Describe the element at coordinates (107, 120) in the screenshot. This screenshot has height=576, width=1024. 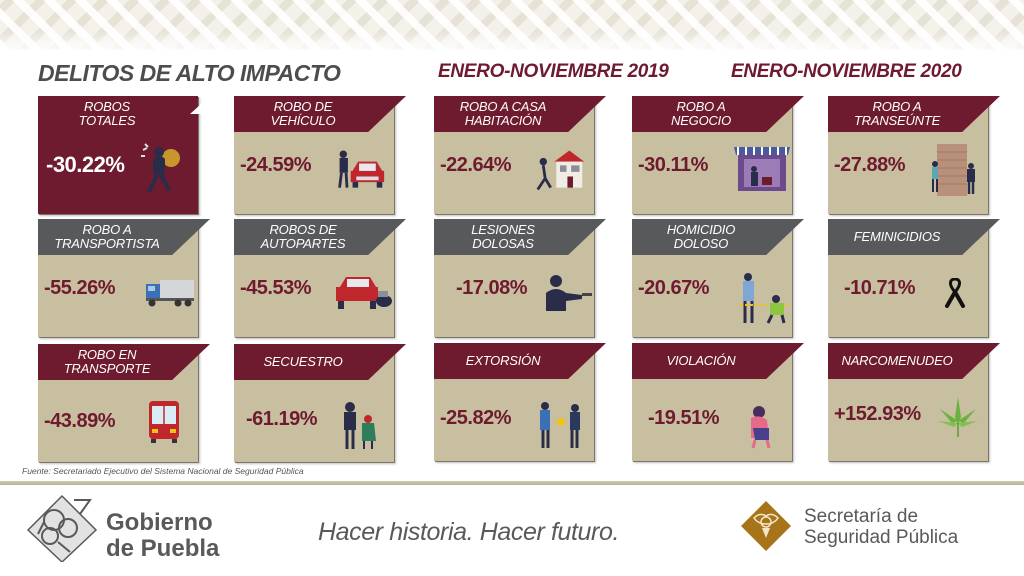
I see `card-label-line2: TOTALES` at that location.